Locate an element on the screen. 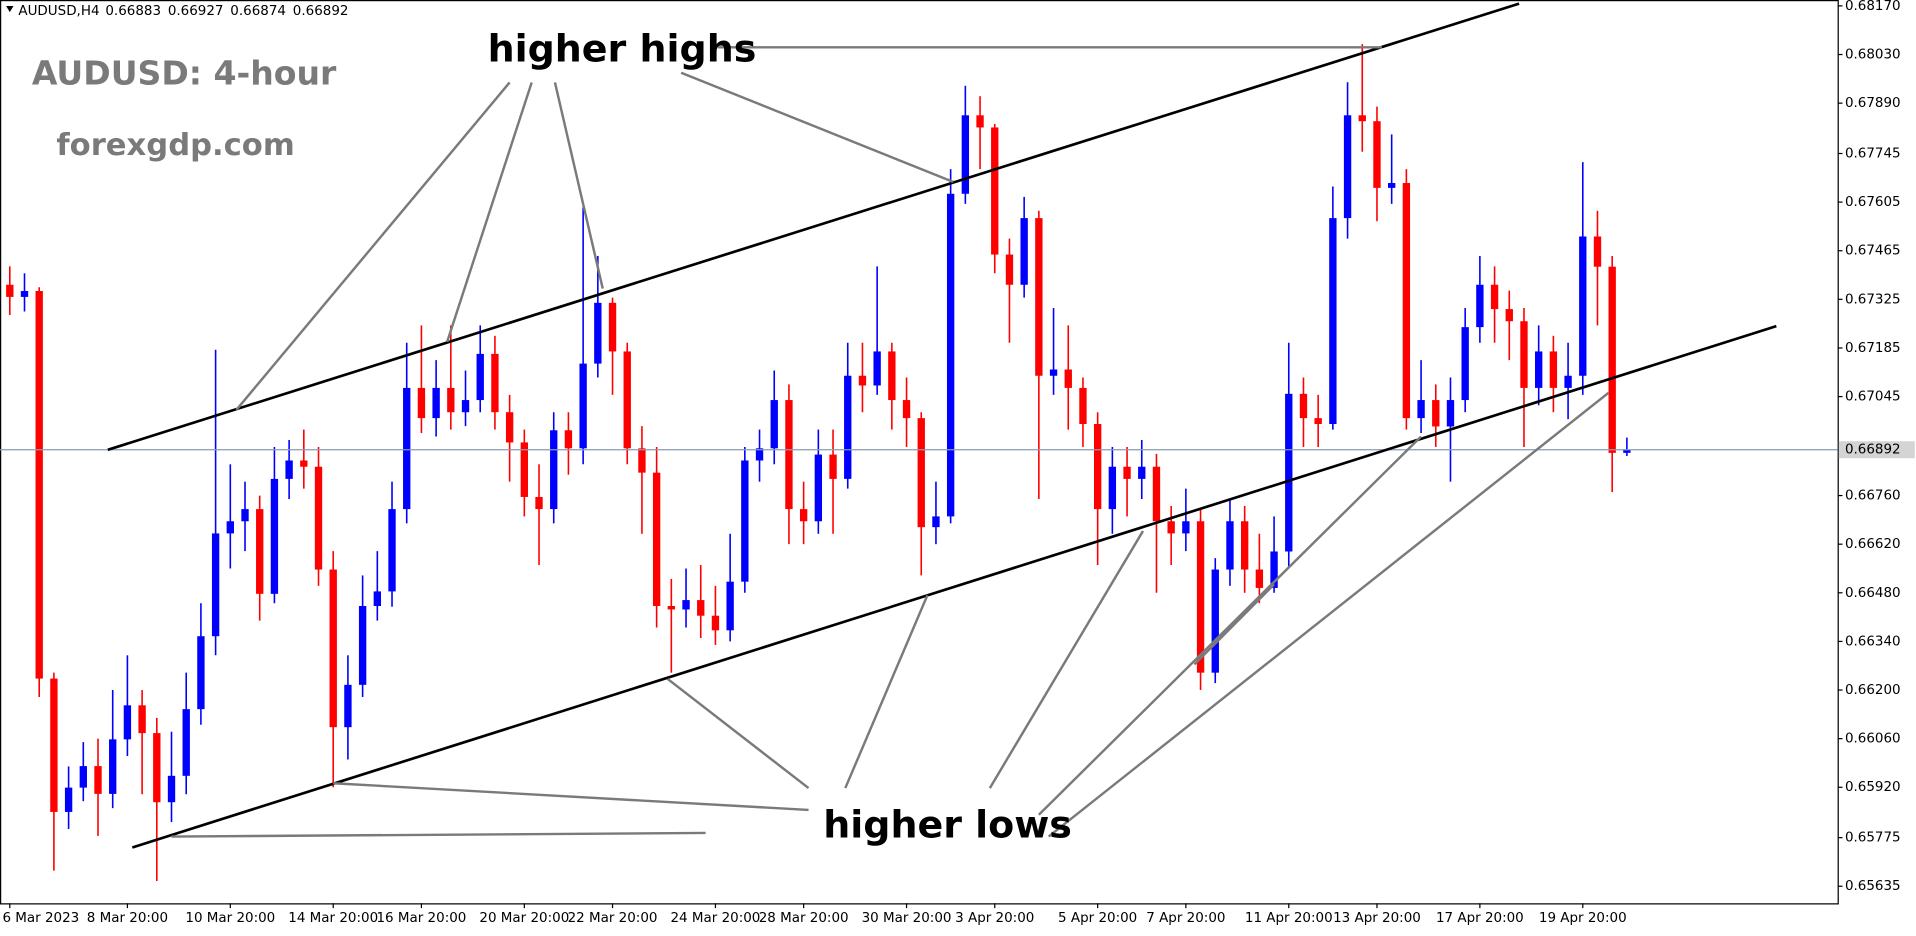 Image resolution: width=1916 pixels, height=936 pixels. symbol: AUDUSD,H4 is located at coordinates (58, 11).